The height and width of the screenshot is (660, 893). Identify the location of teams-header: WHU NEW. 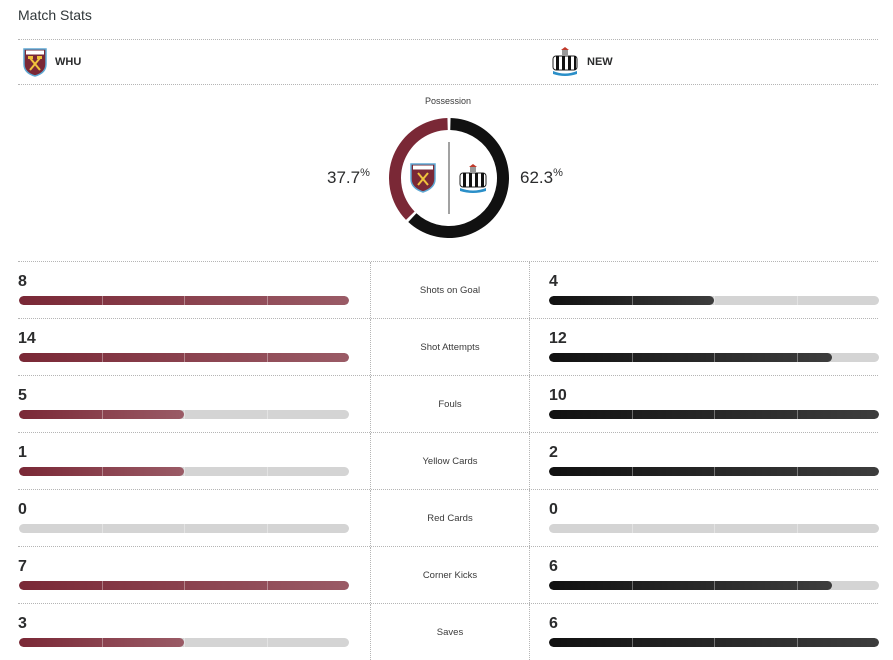
(448, 62).